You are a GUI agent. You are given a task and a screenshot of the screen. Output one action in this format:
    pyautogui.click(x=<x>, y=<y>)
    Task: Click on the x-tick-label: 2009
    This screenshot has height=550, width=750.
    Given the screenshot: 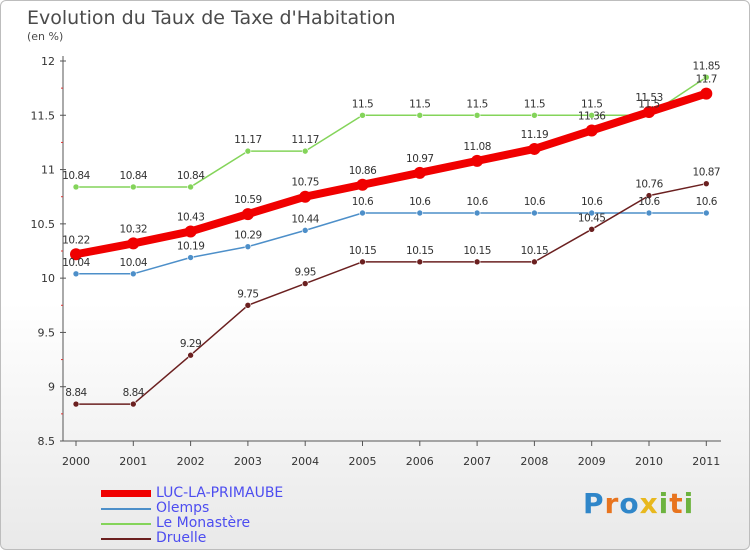 What is the action you would take?
    pyautogui.click(x=592, y=461)
    